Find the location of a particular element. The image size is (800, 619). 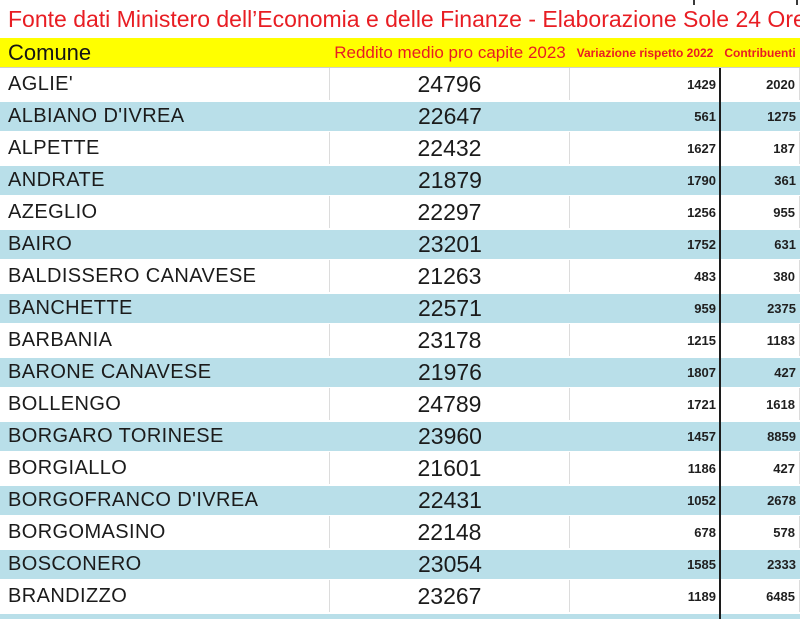

table-row: BARBANIA 23178 1215 1183 is located at coordinates (400, 340).